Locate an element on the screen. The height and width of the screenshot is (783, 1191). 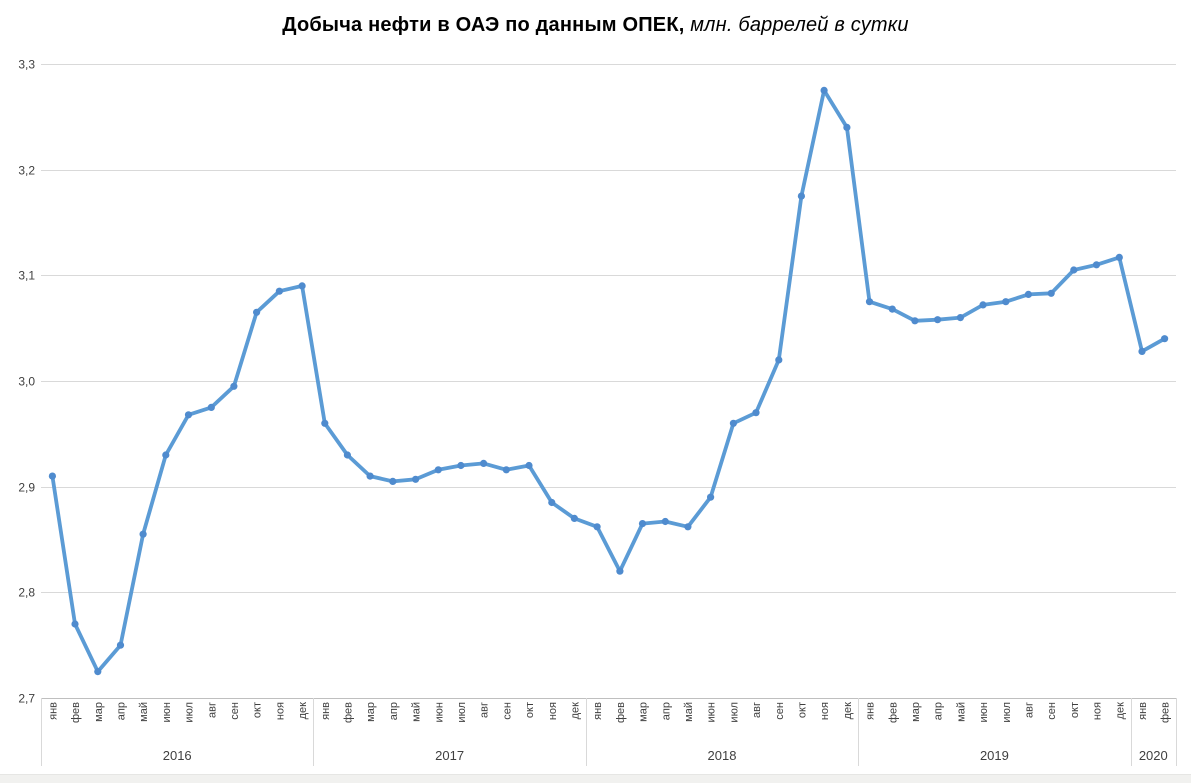
year-label: 2018 is located at coordinates (722, 755).